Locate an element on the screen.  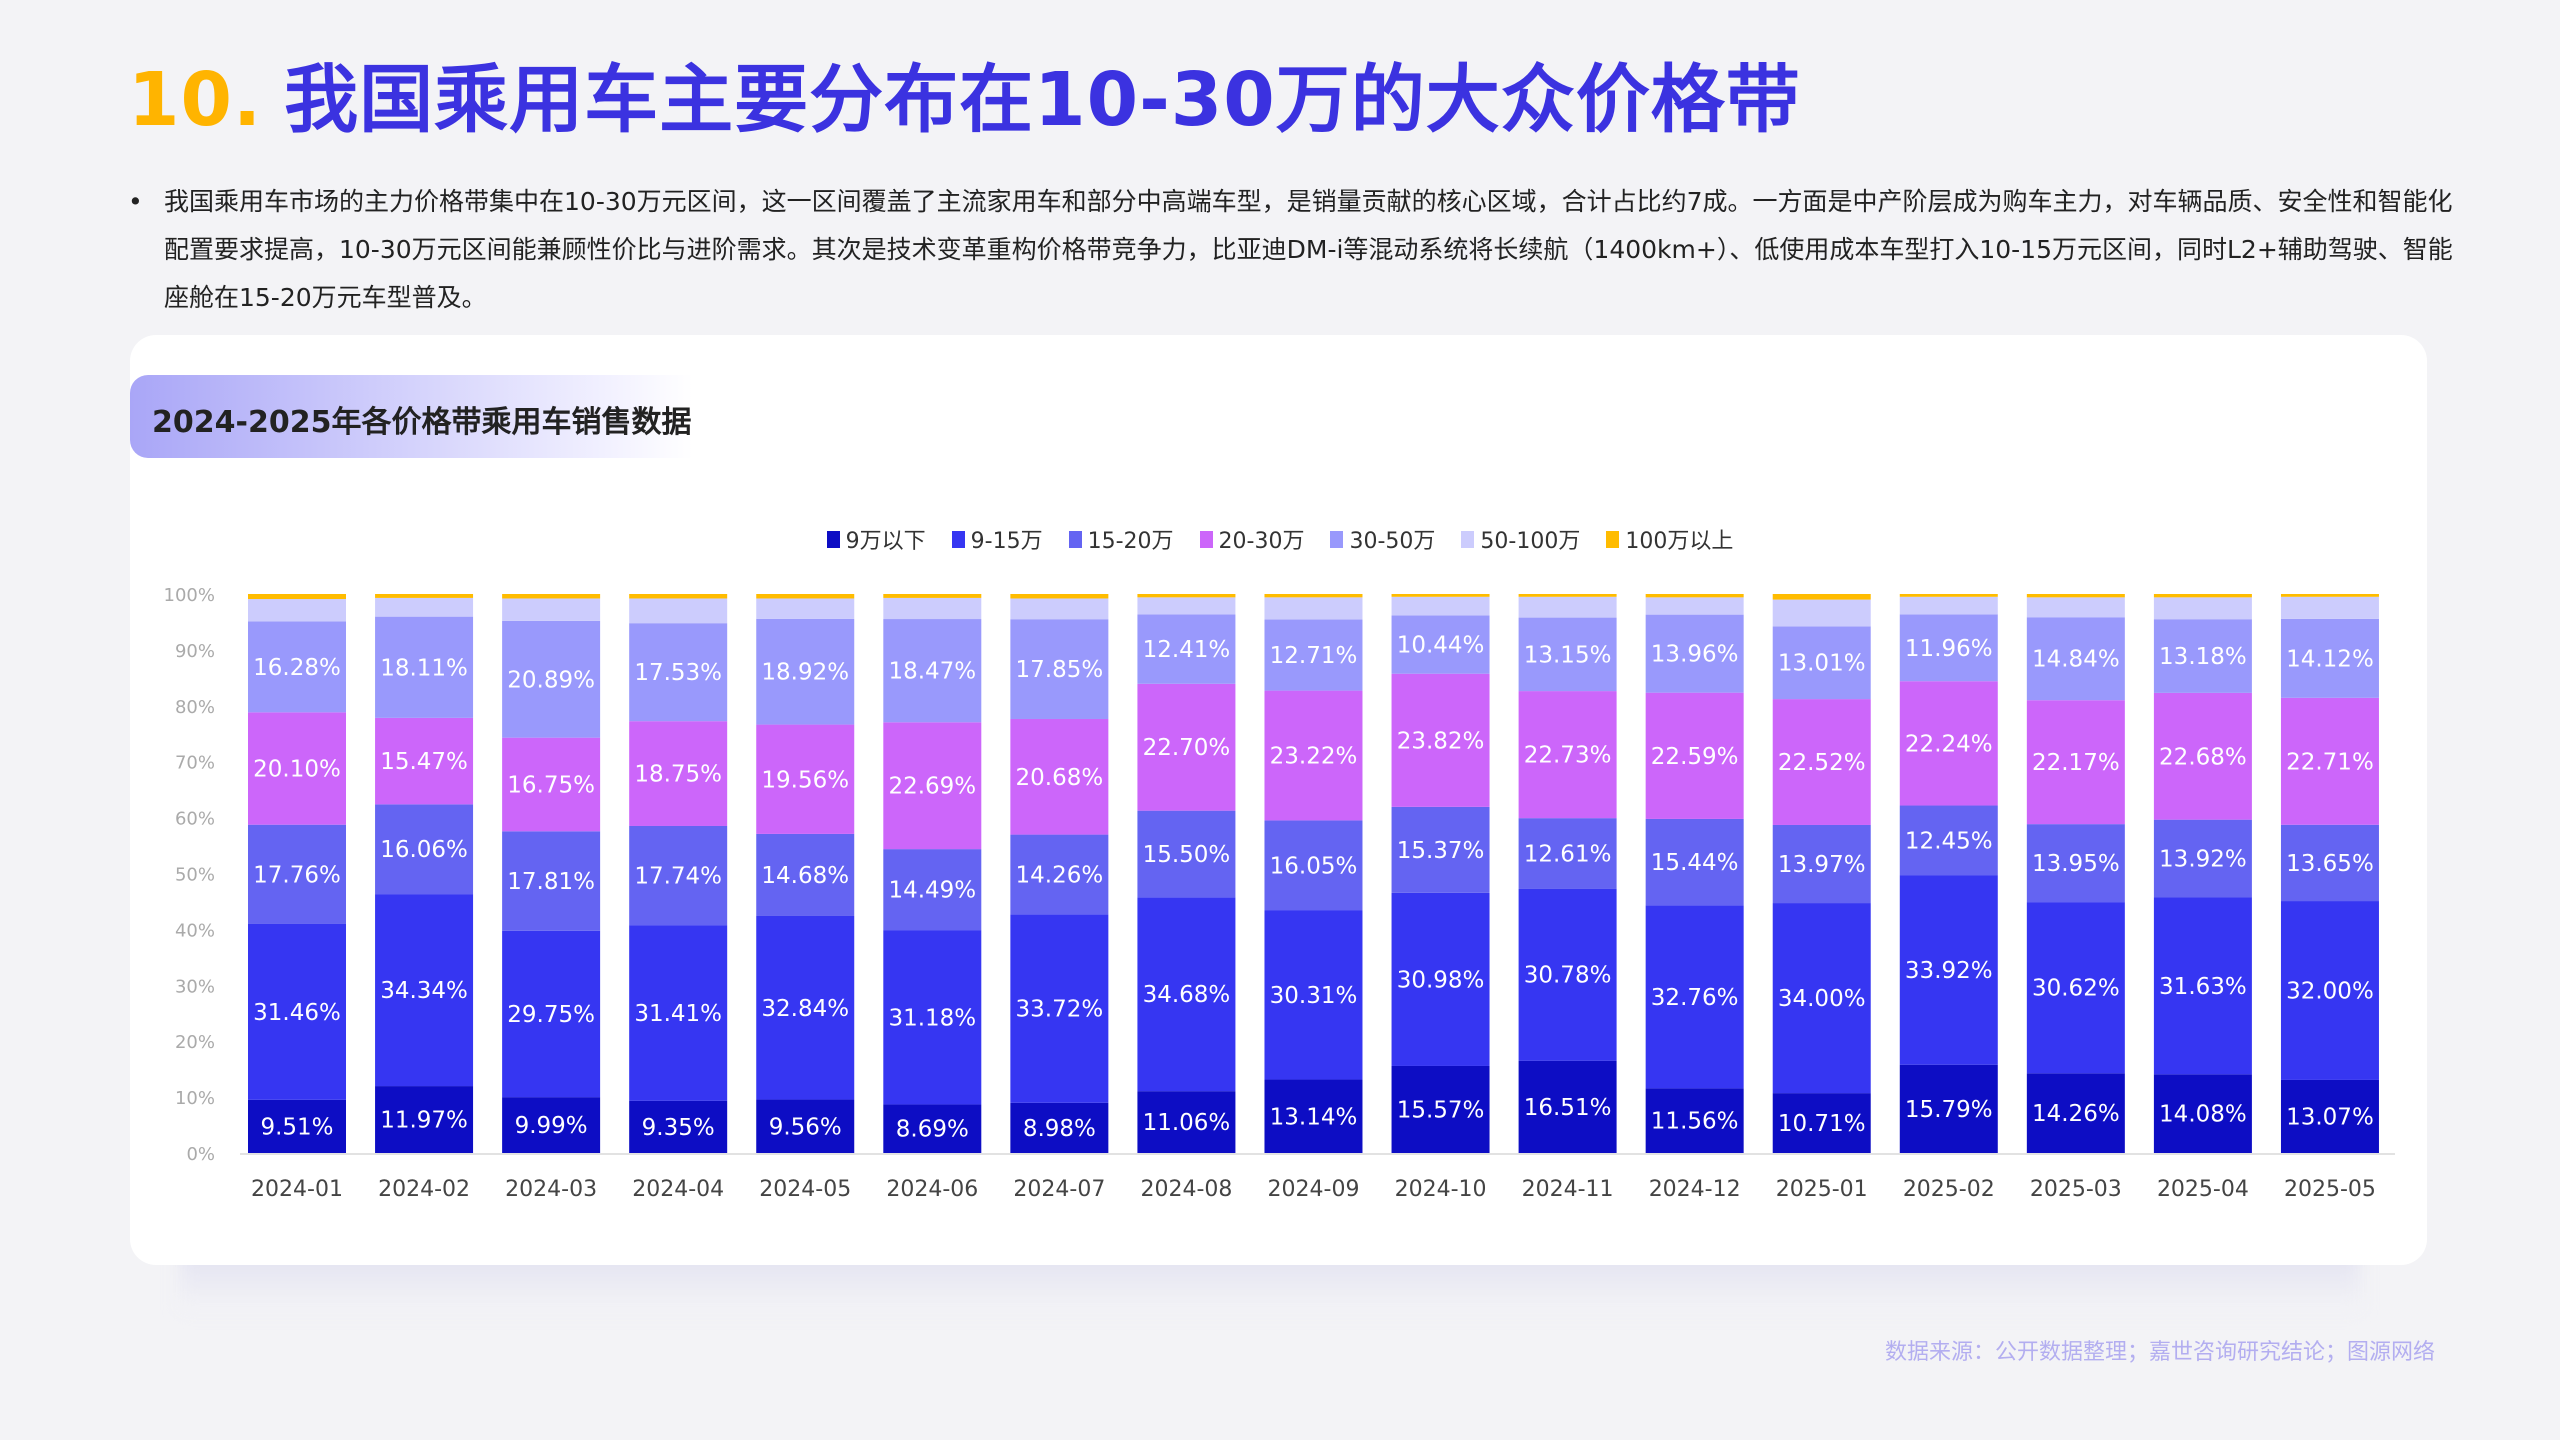
x-tick-label: 2024-08 is located at coordinates (1186, 1189).